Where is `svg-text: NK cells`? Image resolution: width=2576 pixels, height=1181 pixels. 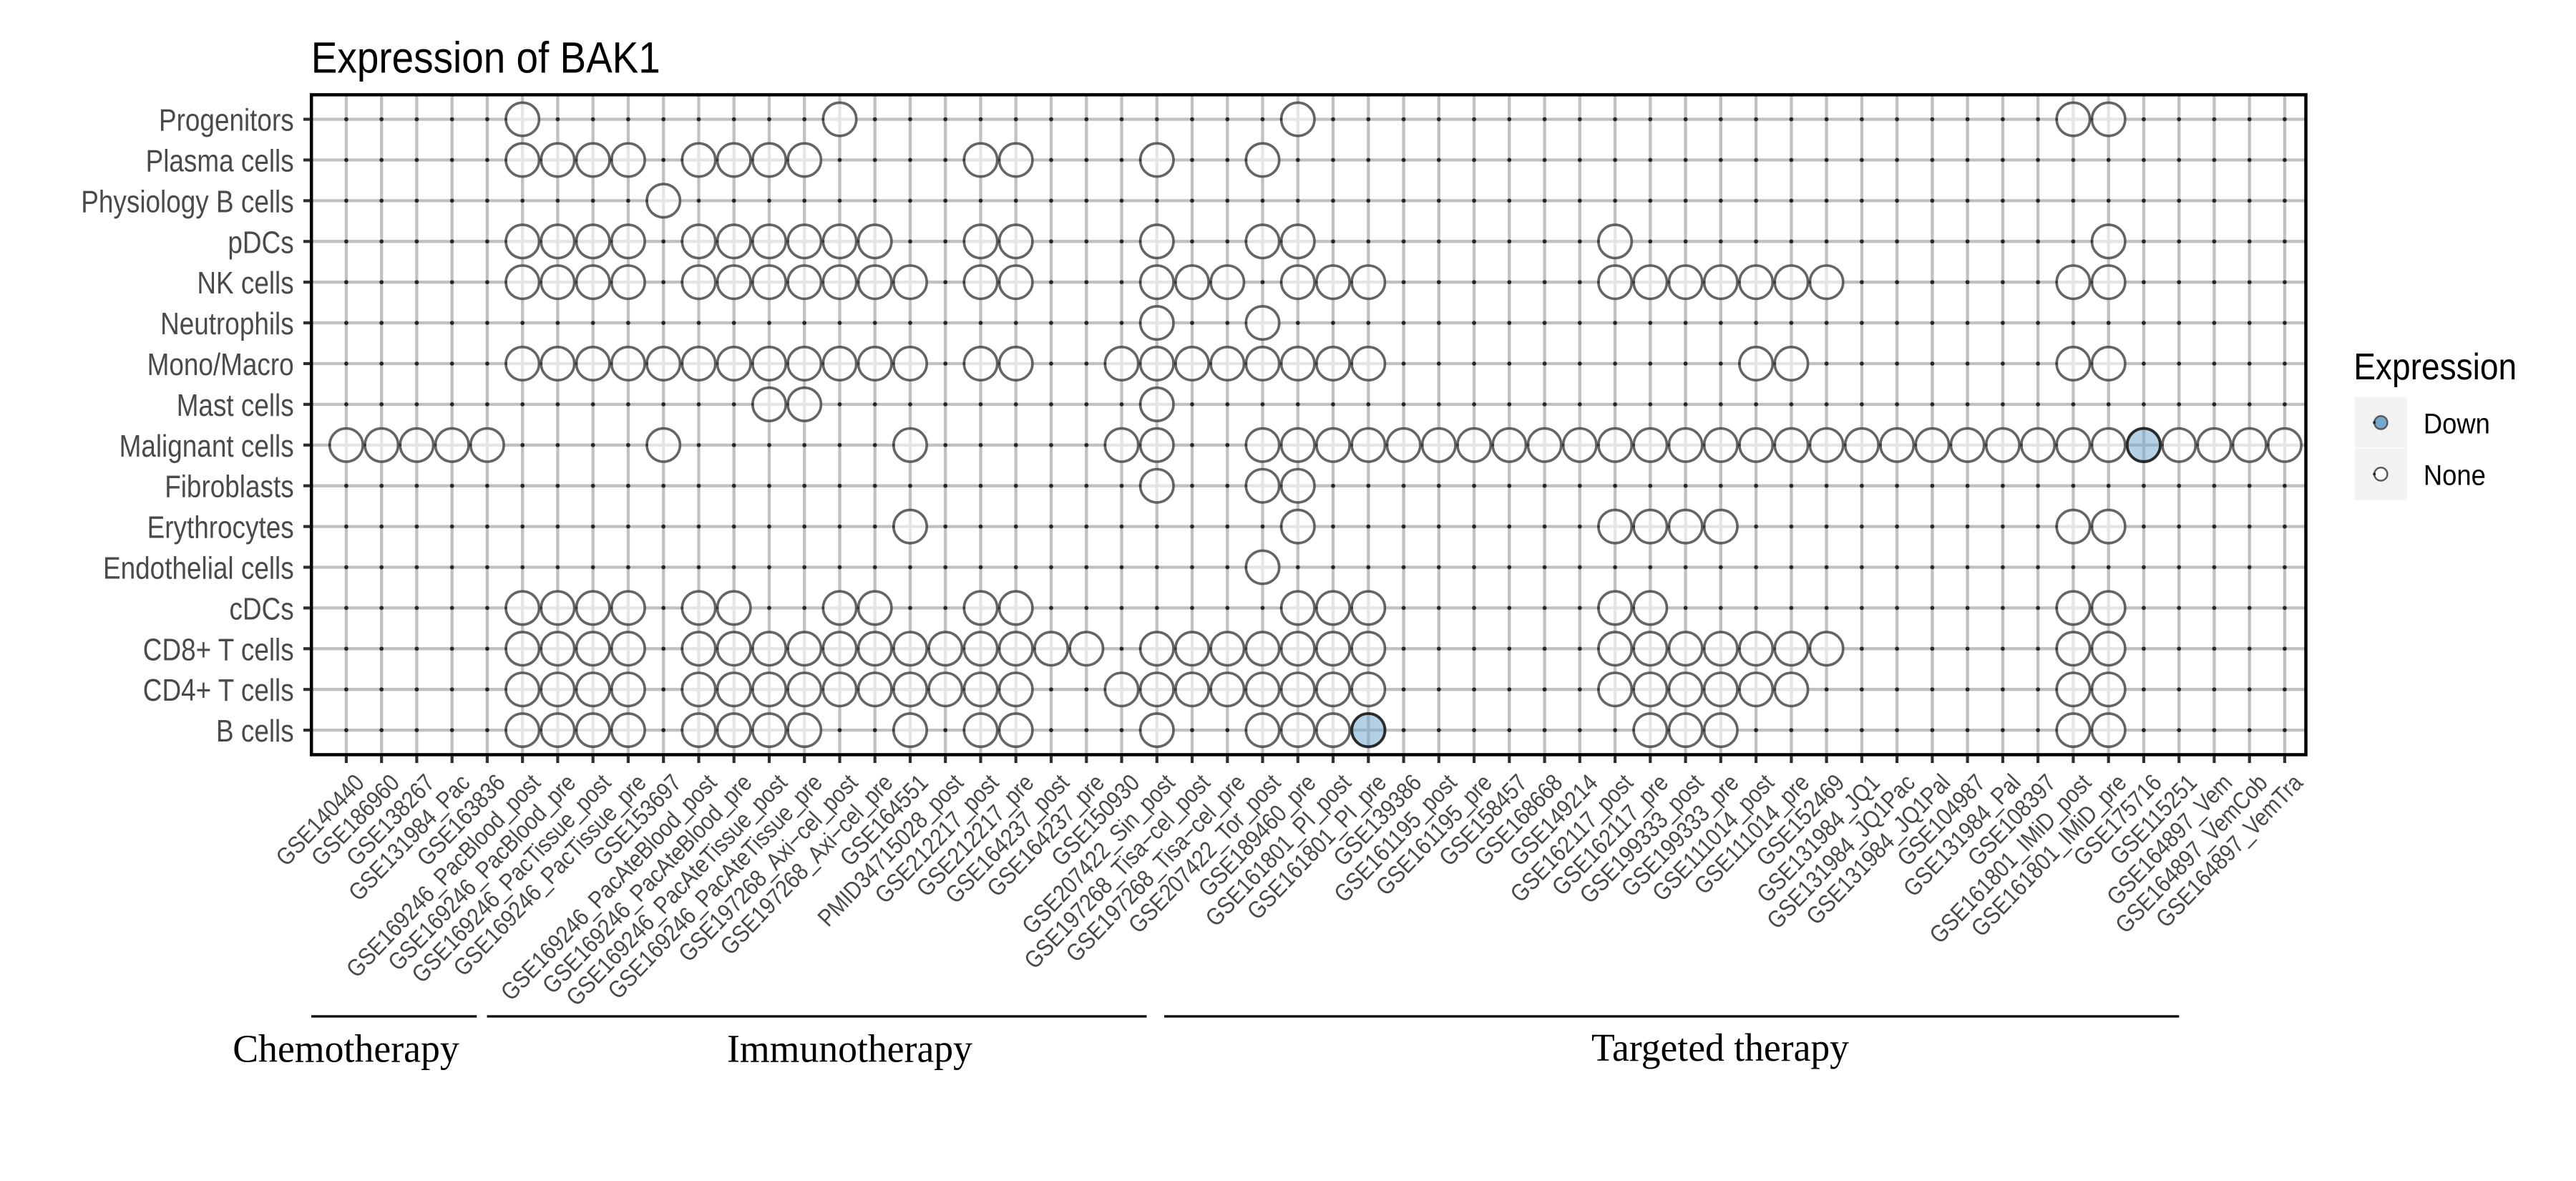 svg-text: NK cells is located at coordinates (245, 283).